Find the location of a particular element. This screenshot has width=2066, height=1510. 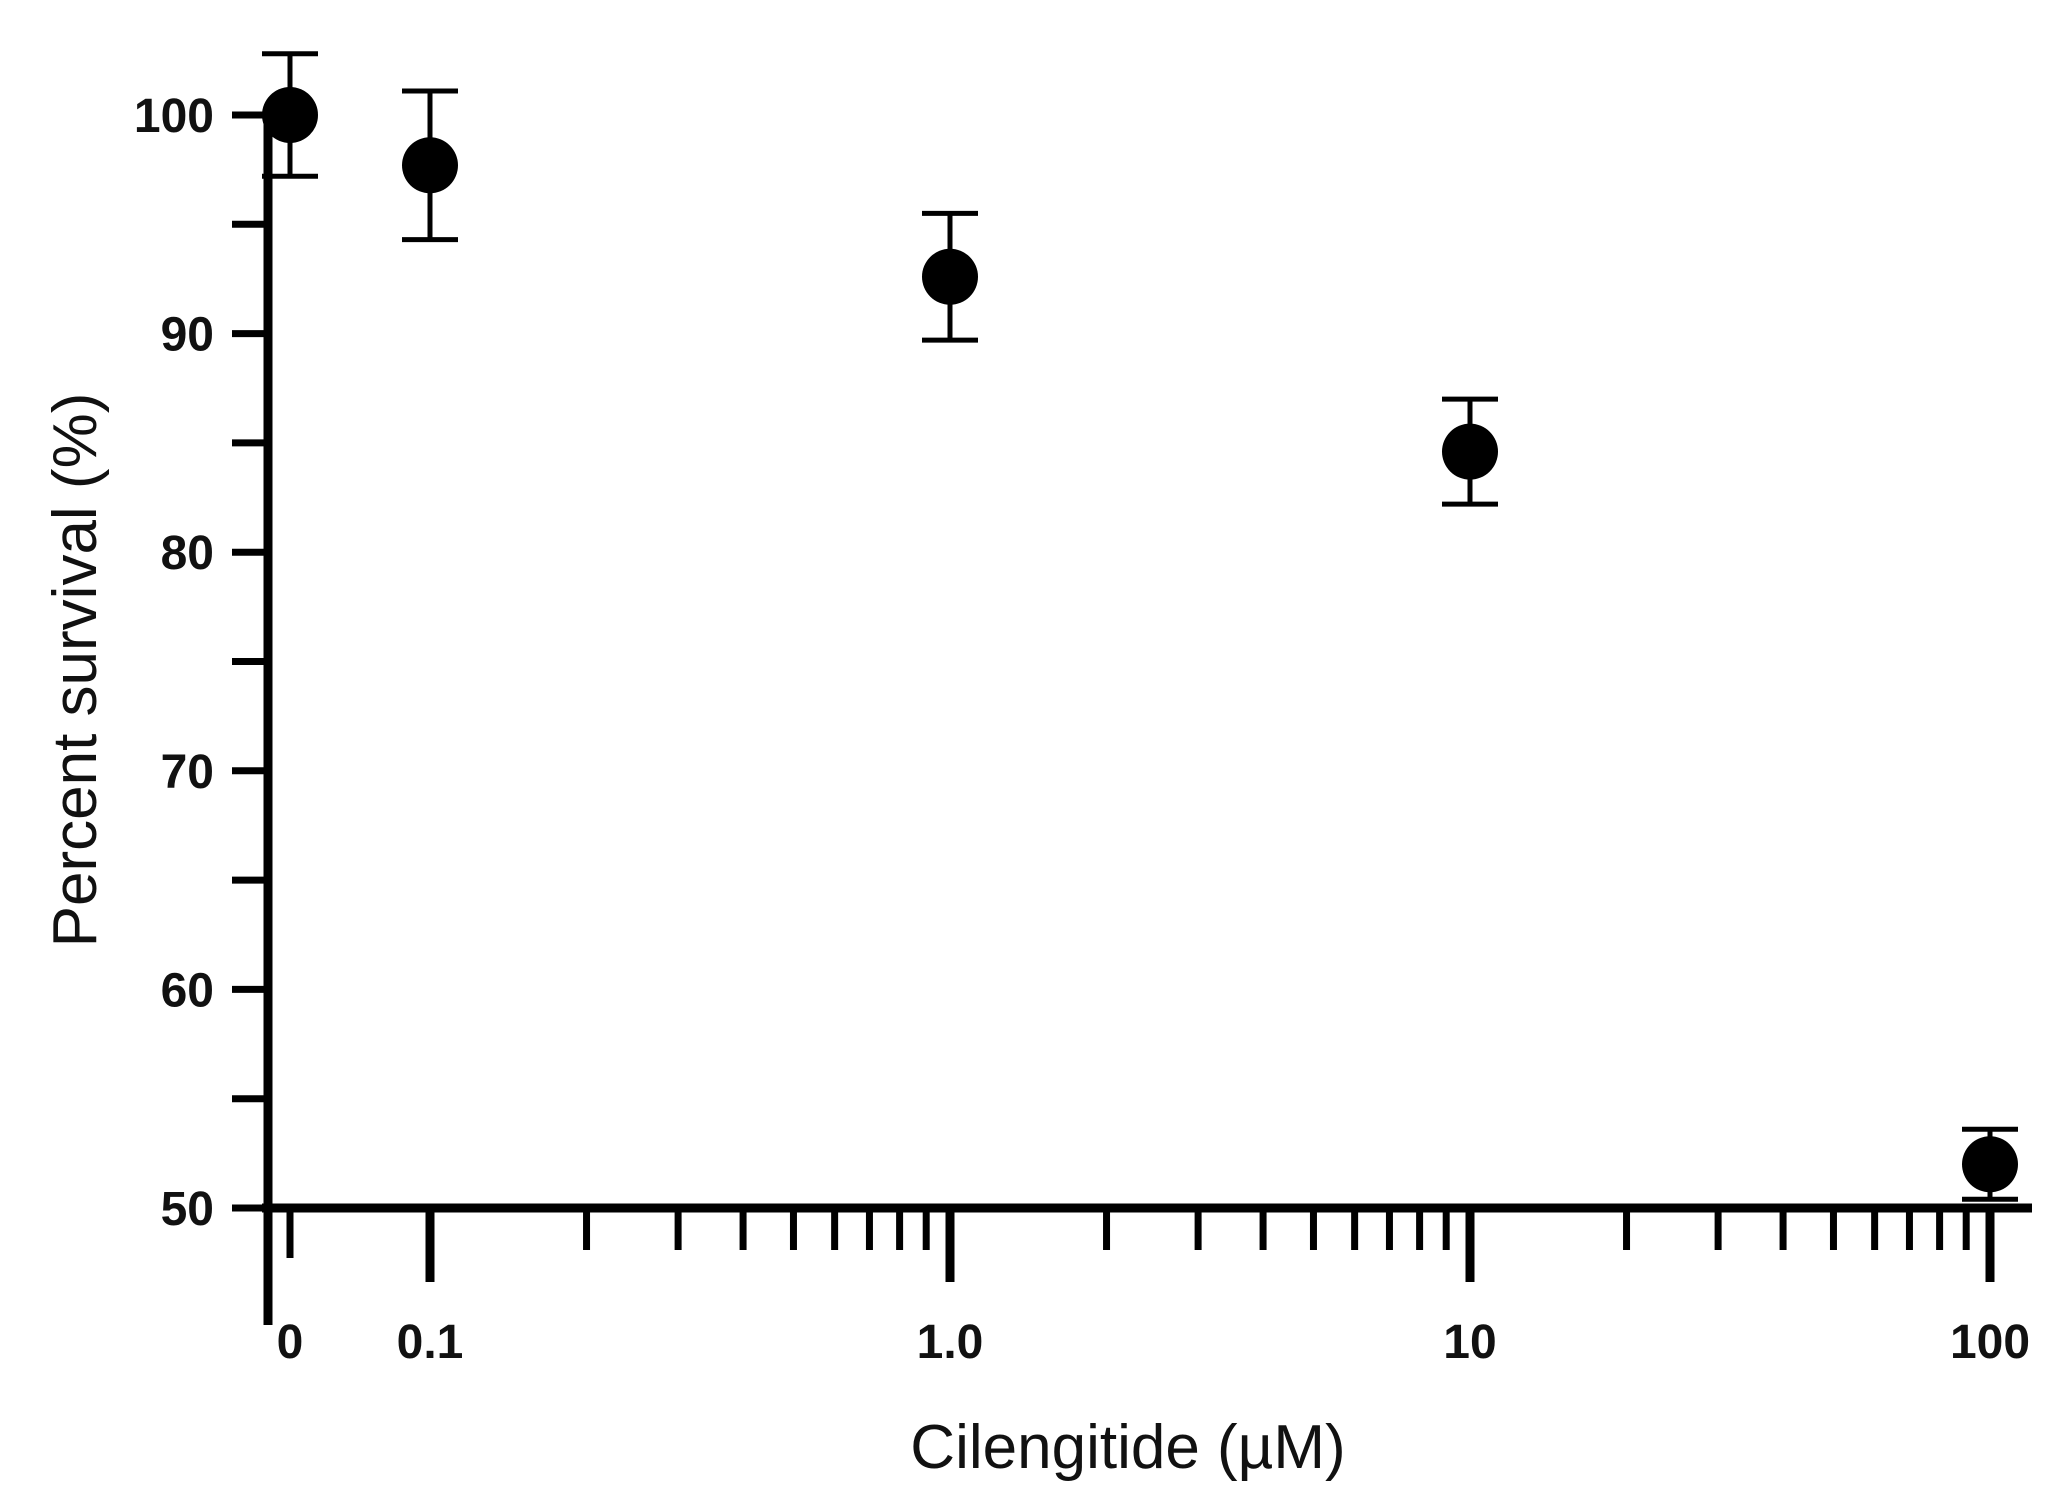

x-tick-label: 0 is located at coordinates (290, 1342).